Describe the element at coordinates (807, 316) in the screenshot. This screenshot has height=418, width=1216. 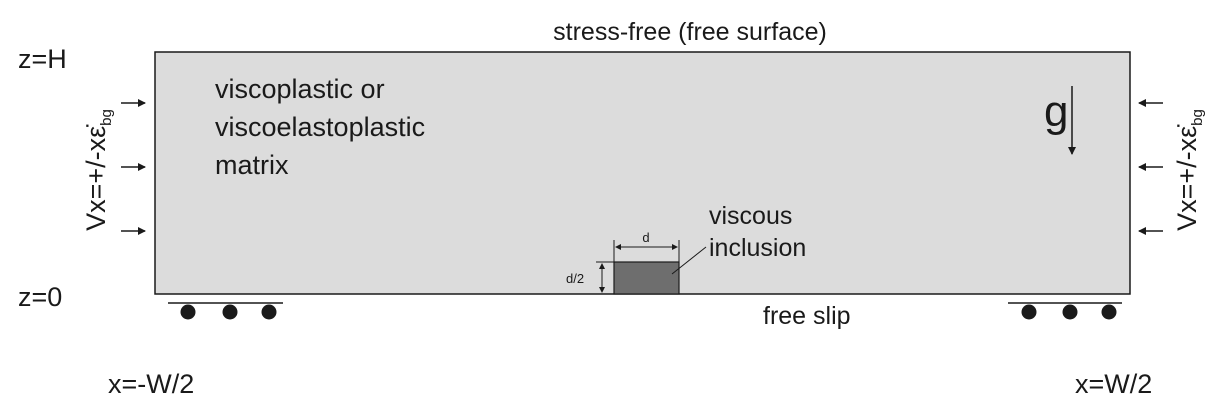
I see `bottom-boundary-label: free slip` at that location.